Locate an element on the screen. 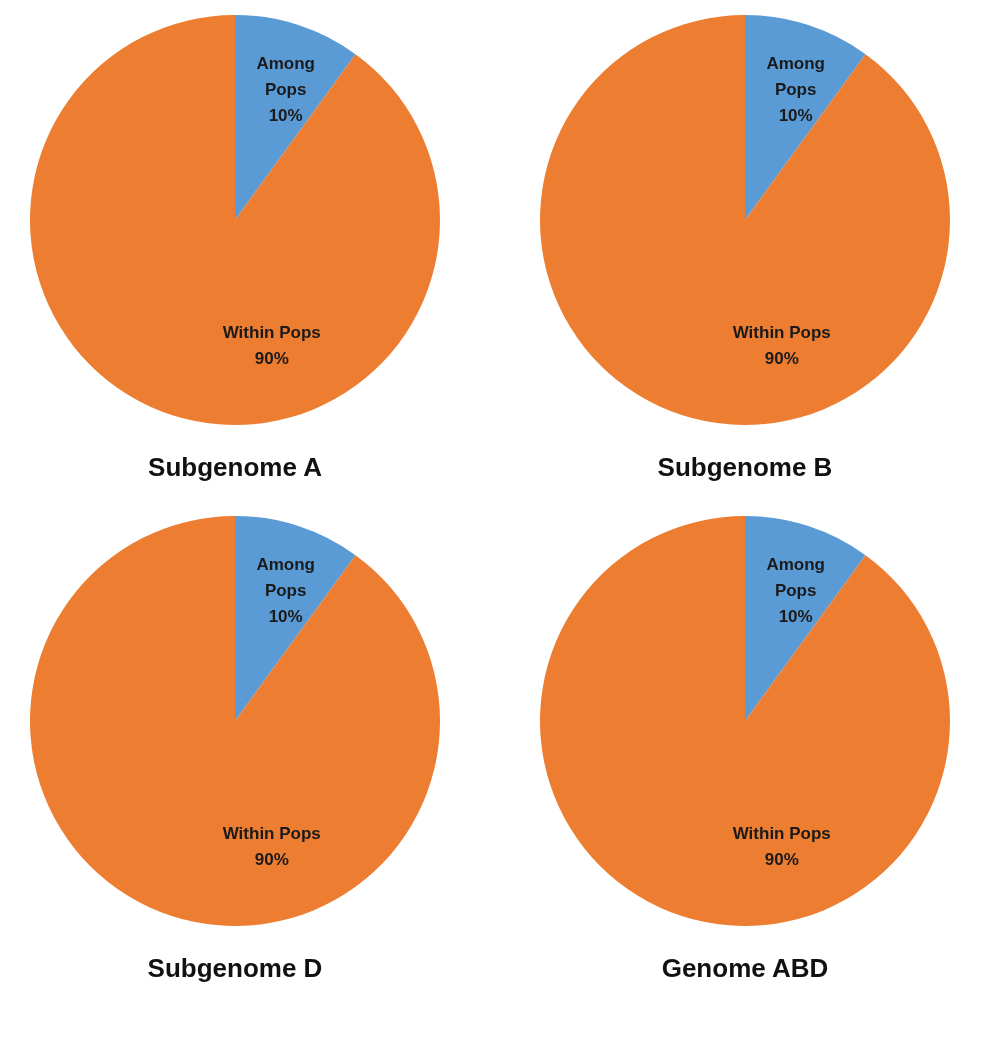  text: Subgenome B is located at coordinates (745, 467).